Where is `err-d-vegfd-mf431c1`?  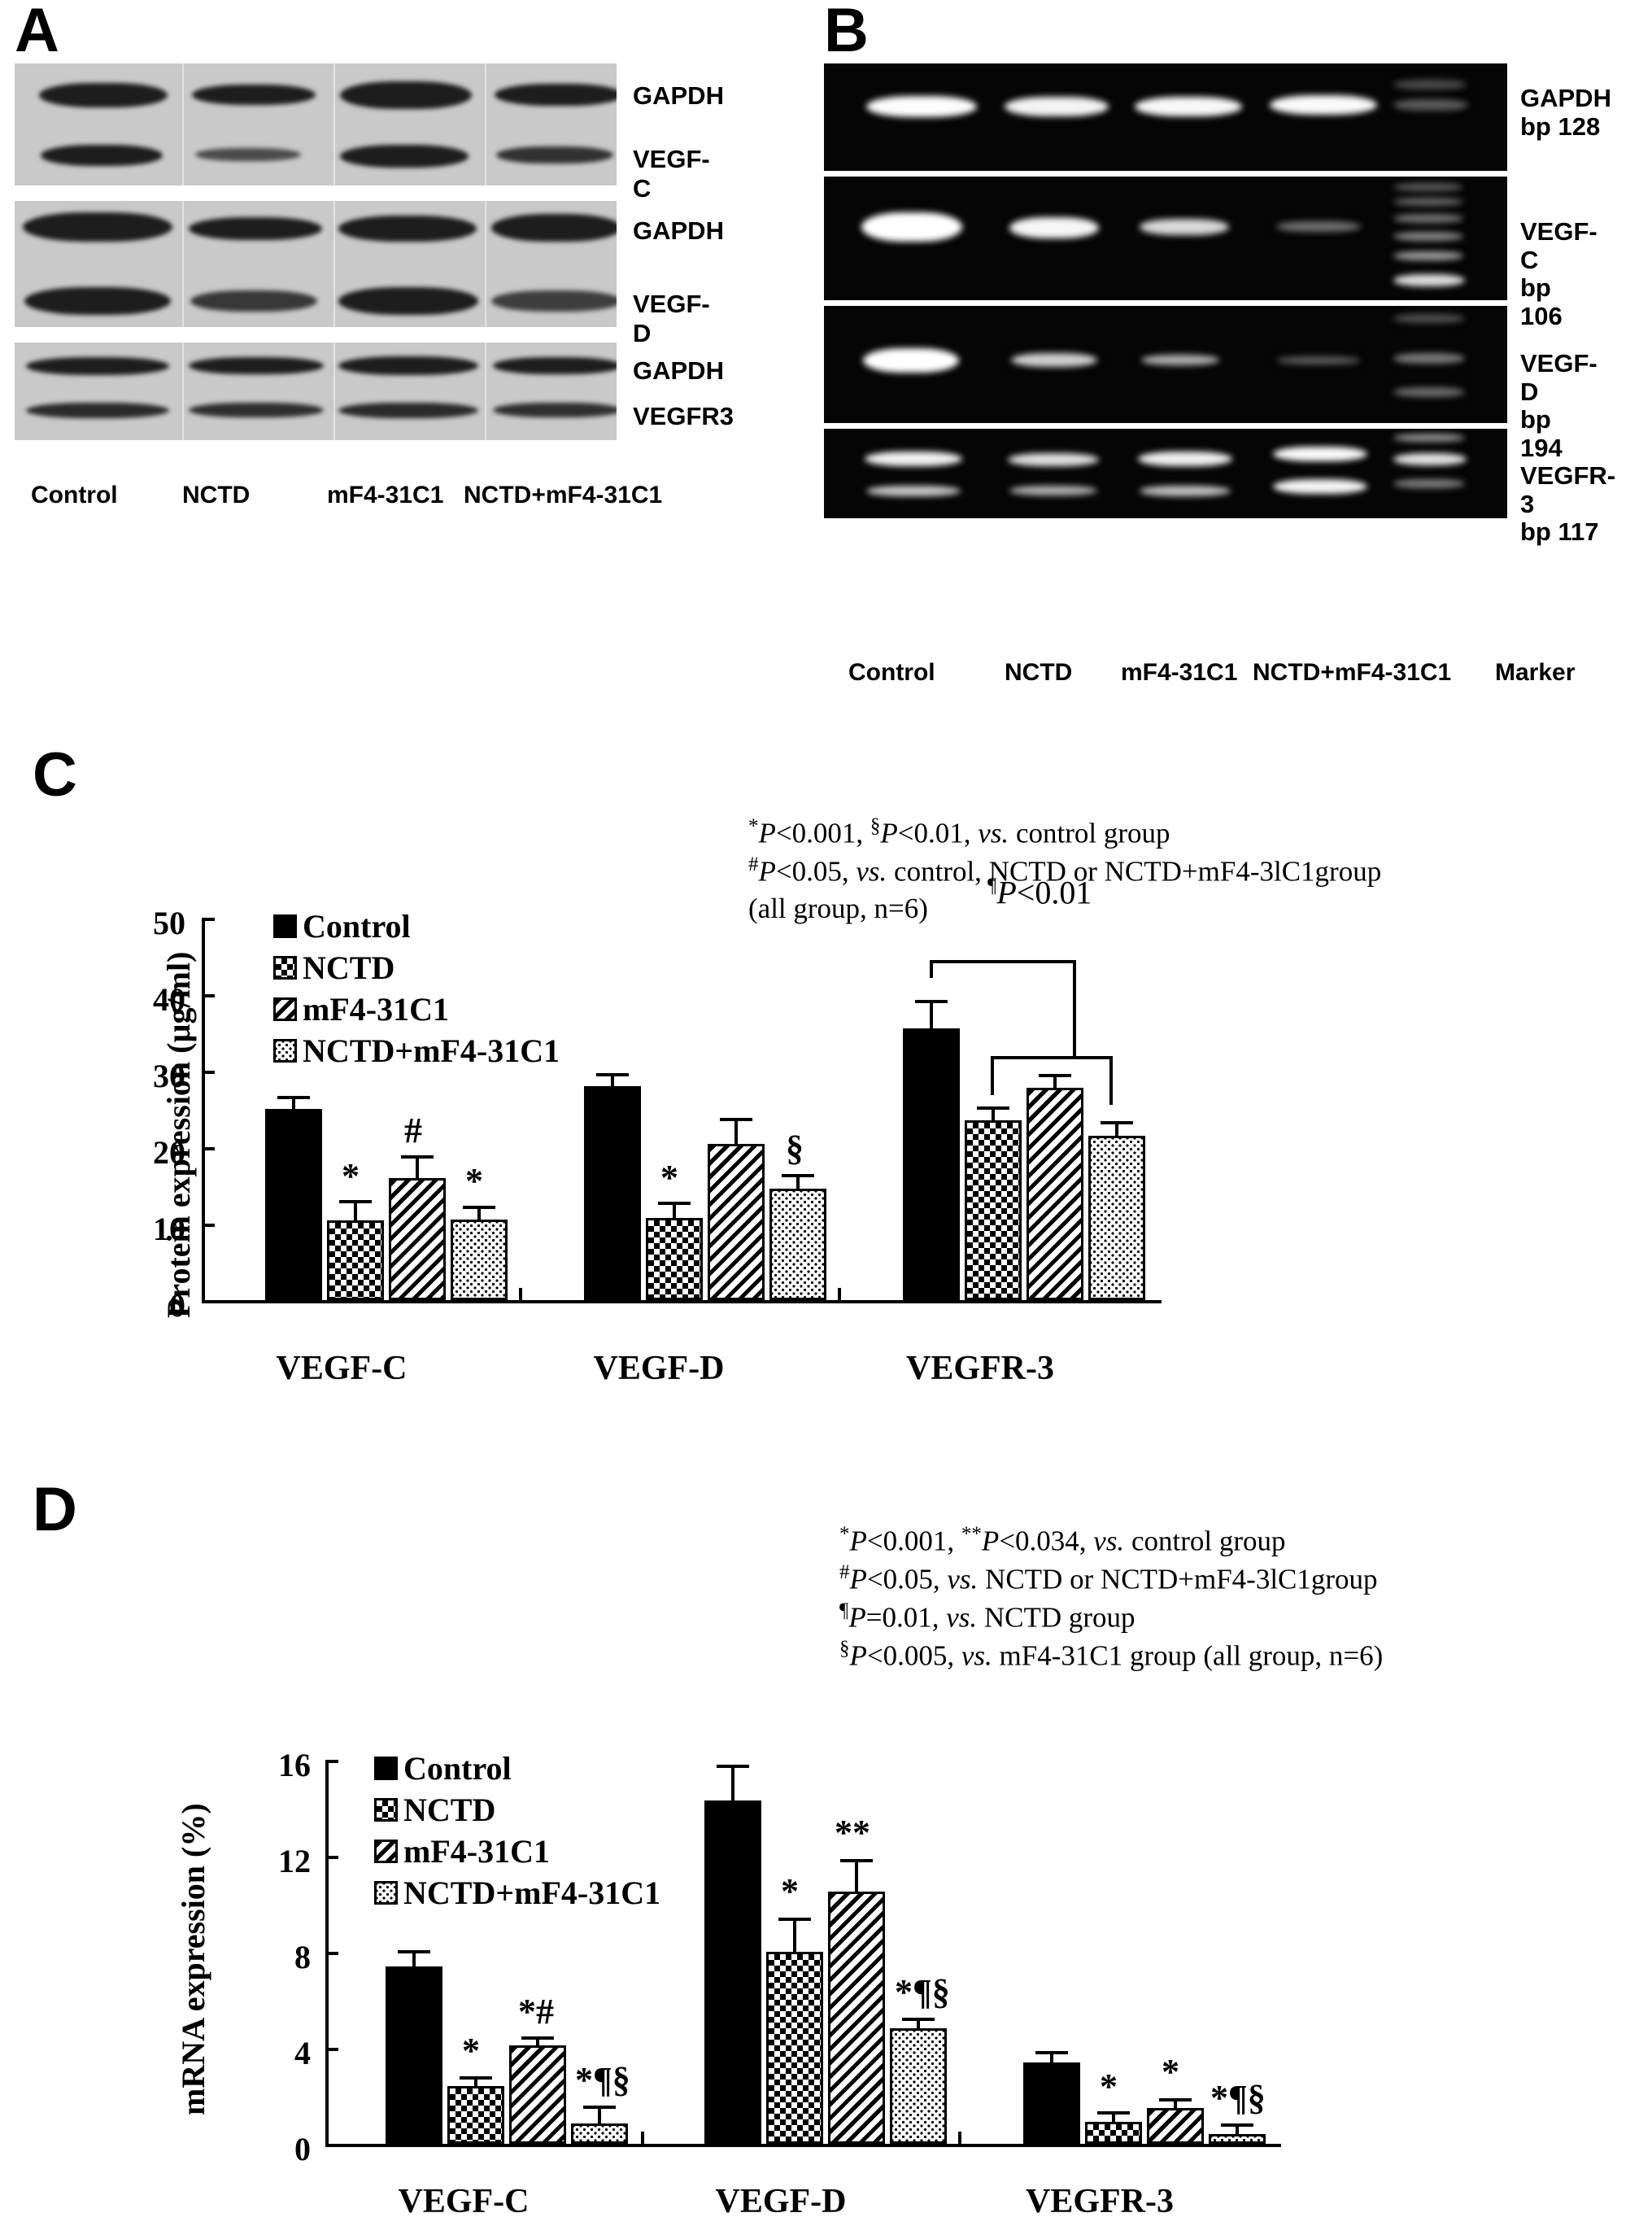 err-d-vegfd-mf431c1 is located at coordinates (856, 1877).